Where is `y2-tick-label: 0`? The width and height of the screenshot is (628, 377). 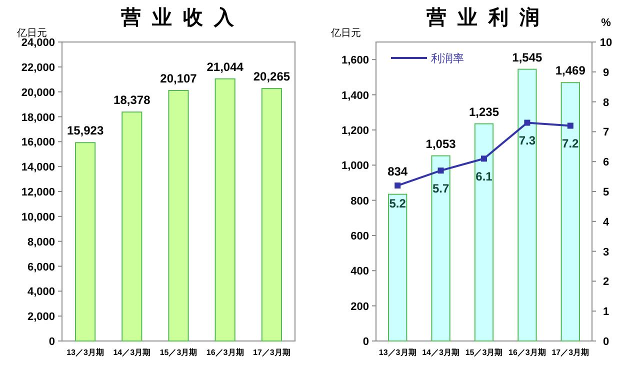 y2-tick-label: 0 is located at coordinates (606, 342).